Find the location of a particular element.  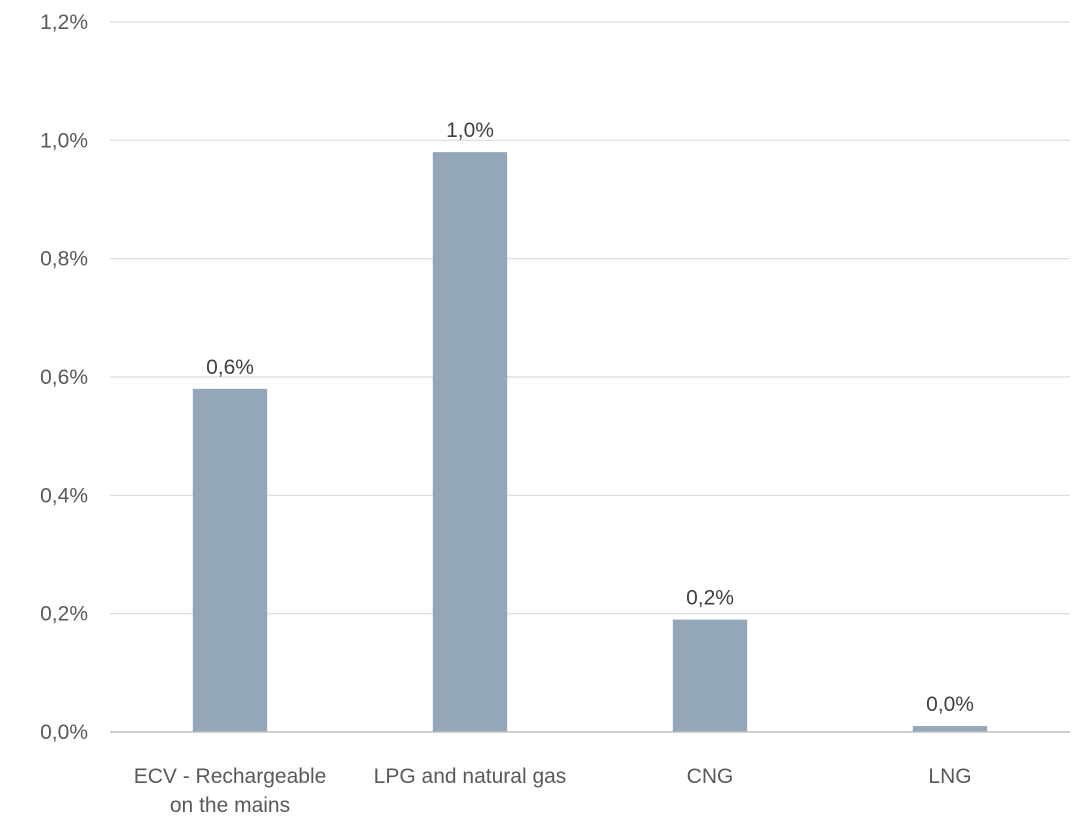

y-axis-tick-labels: 0,0% 0,2% 0,4% 0,6% 0,8% 1,0% 1,2% is located at coordinates (64, 377).